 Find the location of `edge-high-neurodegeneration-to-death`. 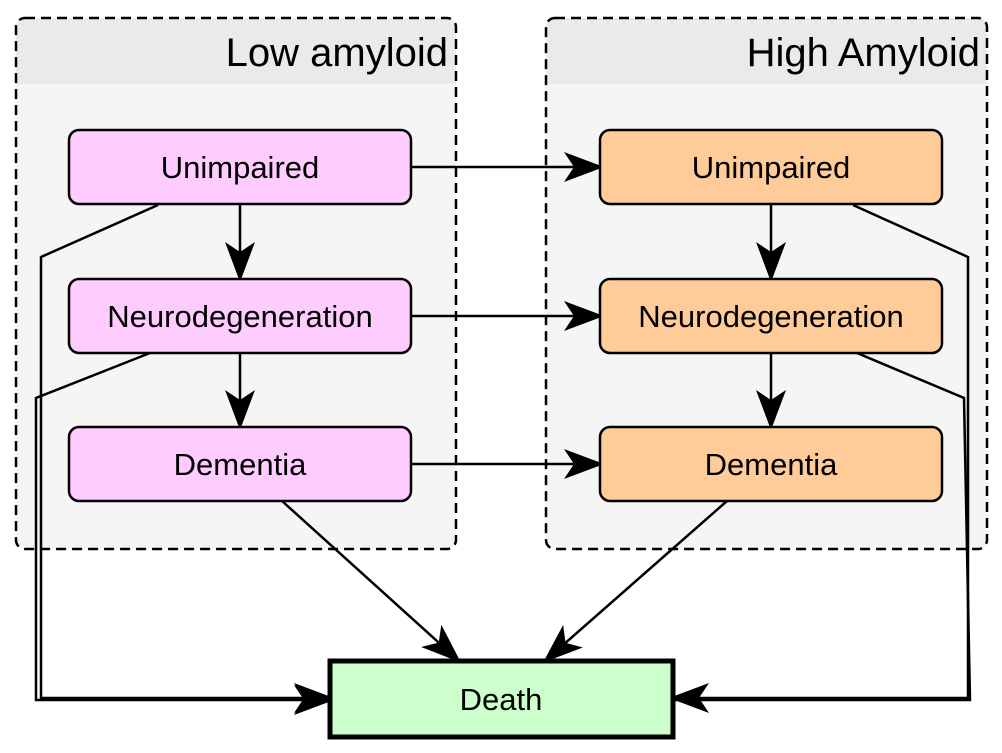

edge-high-neurodegeneration-to-death is located at coordinates (822, 526).